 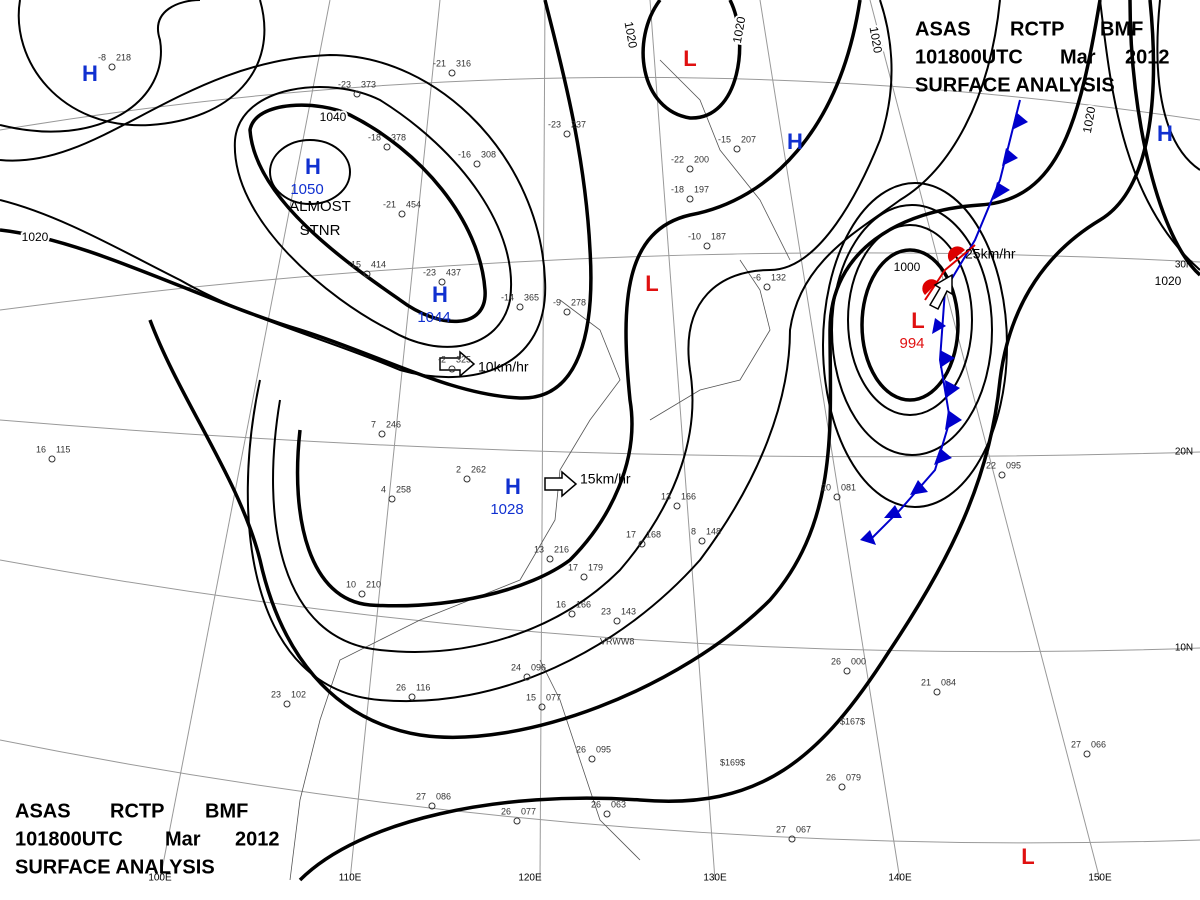 I want to click on station-temperature: -9, so click(x=557, y=302).